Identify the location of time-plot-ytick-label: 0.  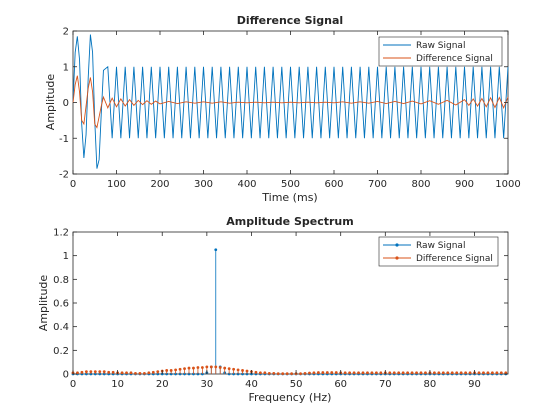
(66, 103).